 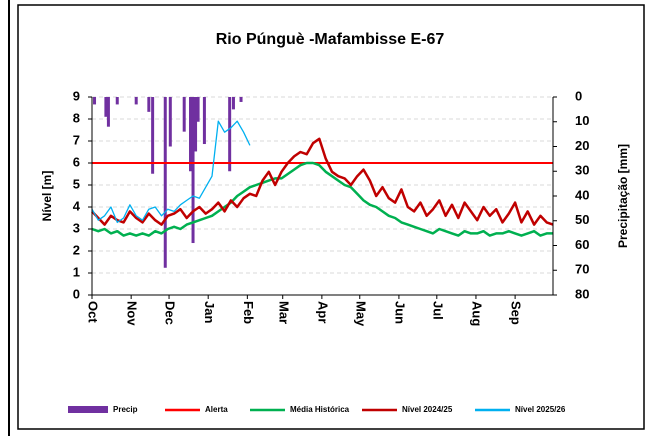 What do you see at coordinates (320, 409) in the screenshot?
I see `legend-label: Média Histórica` at bounding box center [320, 409].